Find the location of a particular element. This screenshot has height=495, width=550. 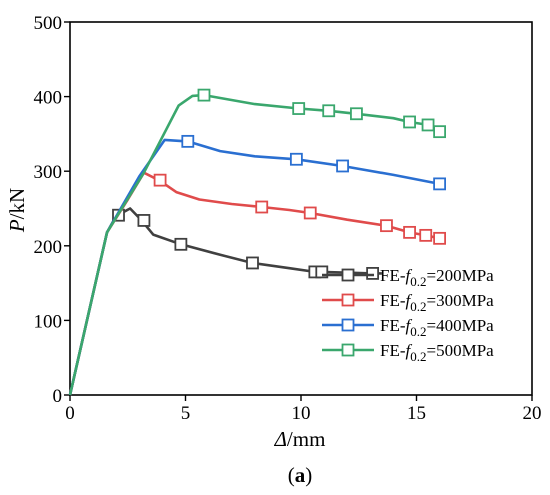

y-tick-label: 300 is located at coordinates (48, 172).